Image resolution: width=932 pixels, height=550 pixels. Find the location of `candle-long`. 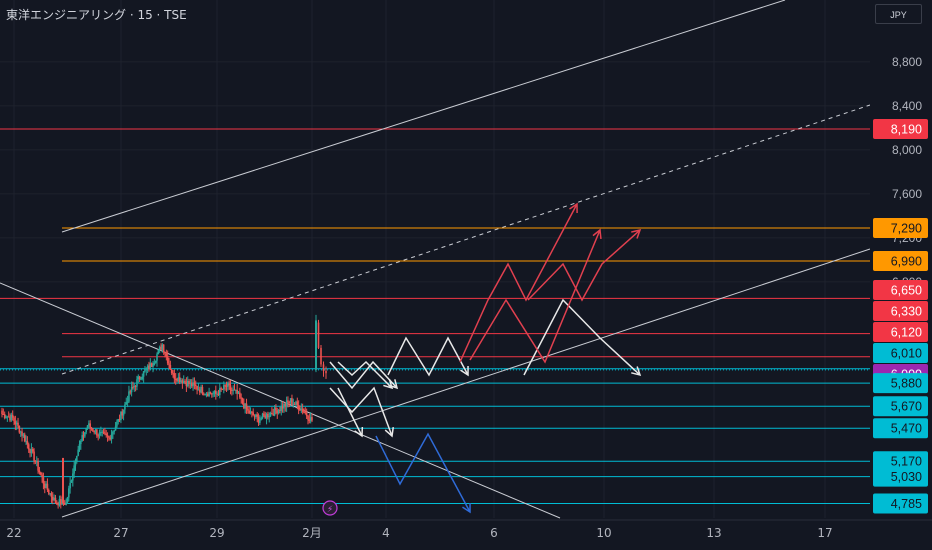

candle-long is located at coordinates (63, 480).